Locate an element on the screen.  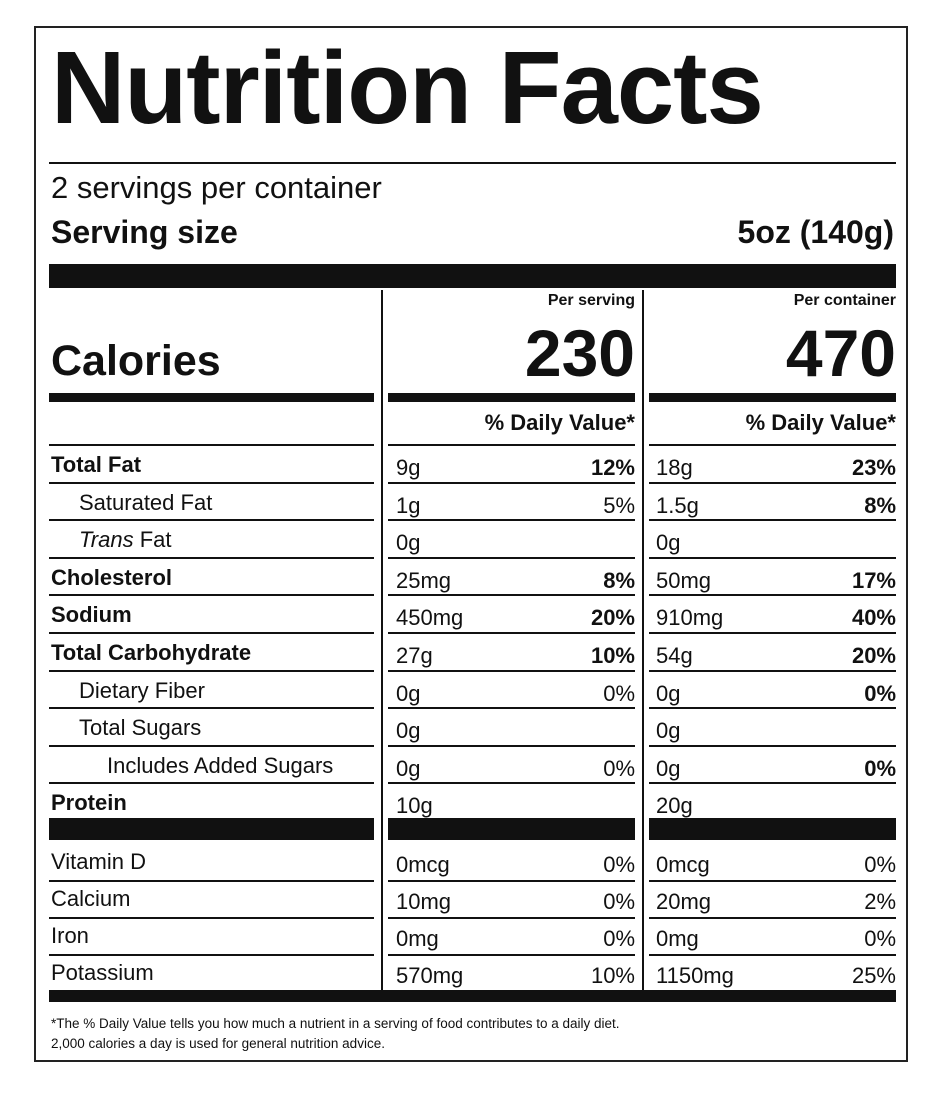
title-divider is located at coordinates (472, 163).